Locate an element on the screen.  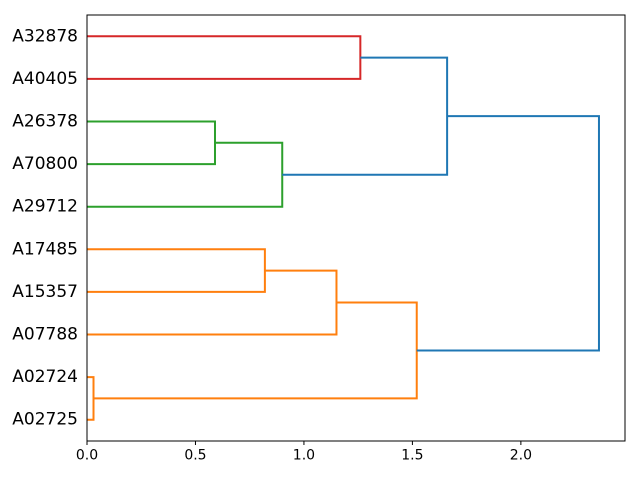
x-tick-label: 1.5 is located at coordinates (412, 456).